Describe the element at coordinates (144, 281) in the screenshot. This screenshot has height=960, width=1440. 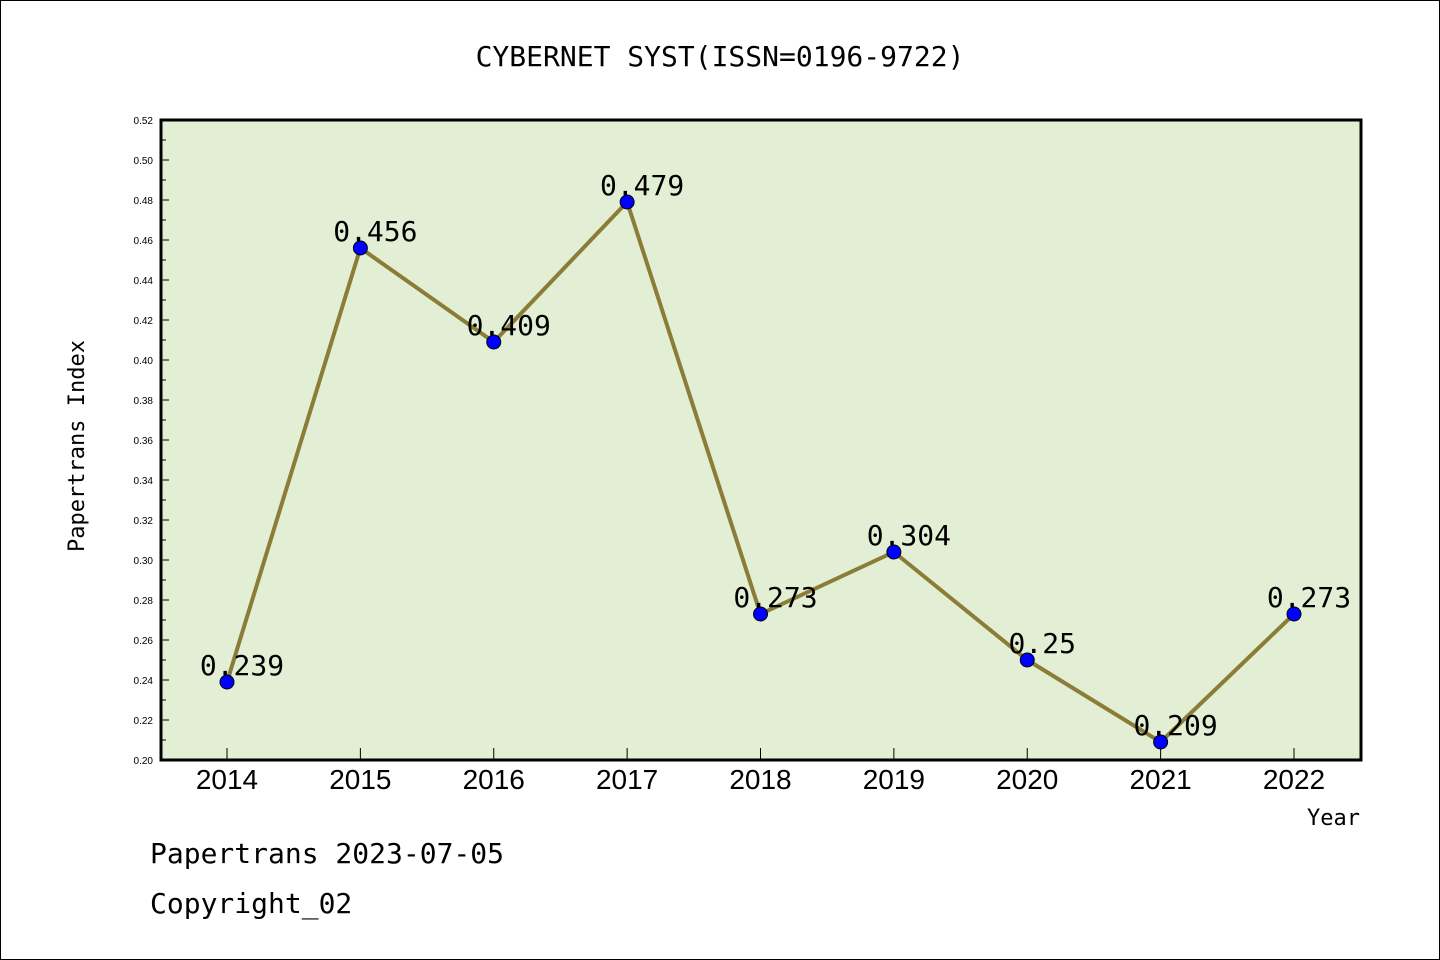
I see `y-tick-label: 0.44` at that location.